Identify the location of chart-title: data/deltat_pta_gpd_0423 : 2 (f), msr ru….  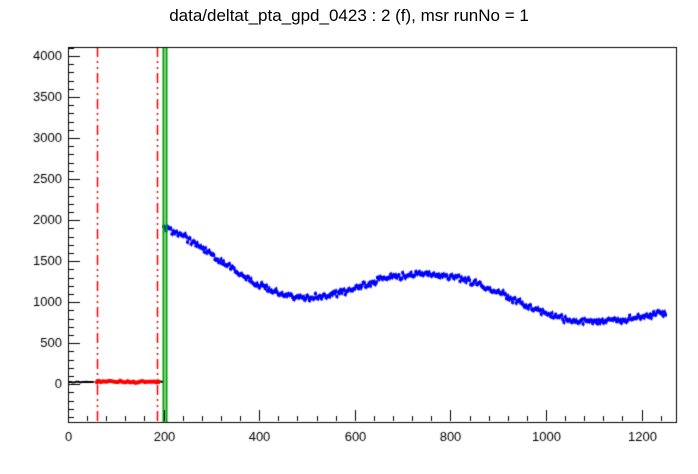
(349, 15).